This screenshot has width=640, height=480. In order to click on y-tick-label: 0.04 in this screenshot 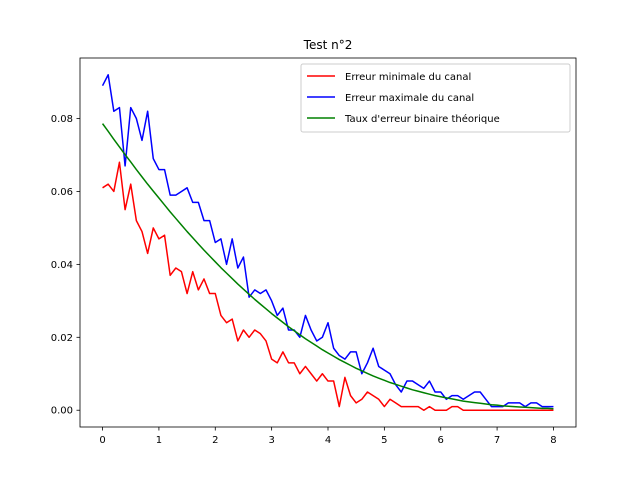, I will do `click(62, 265)`.